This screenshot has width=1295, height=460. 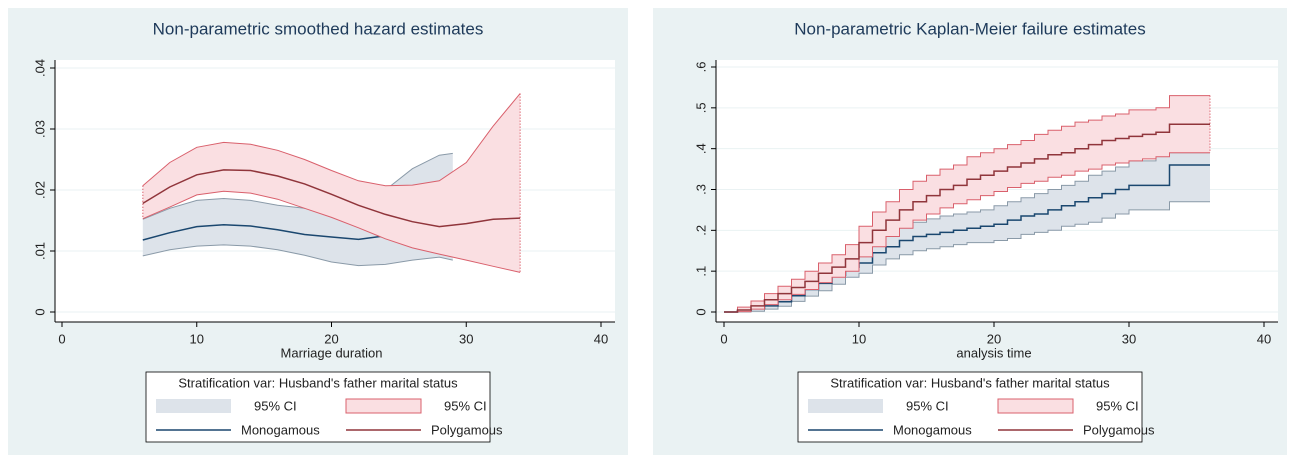 What do you see at coordinates (39, 190) in the screenshot?
I see `y-tick-label: .02` at bounding box center [39, 190].